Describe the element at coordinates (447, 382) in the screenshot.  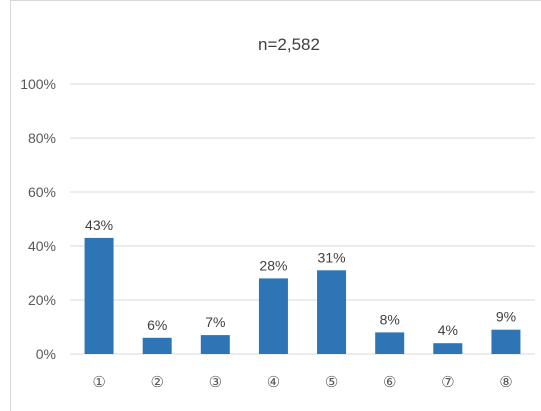
I see `x-category-label: ⑦` at that location.